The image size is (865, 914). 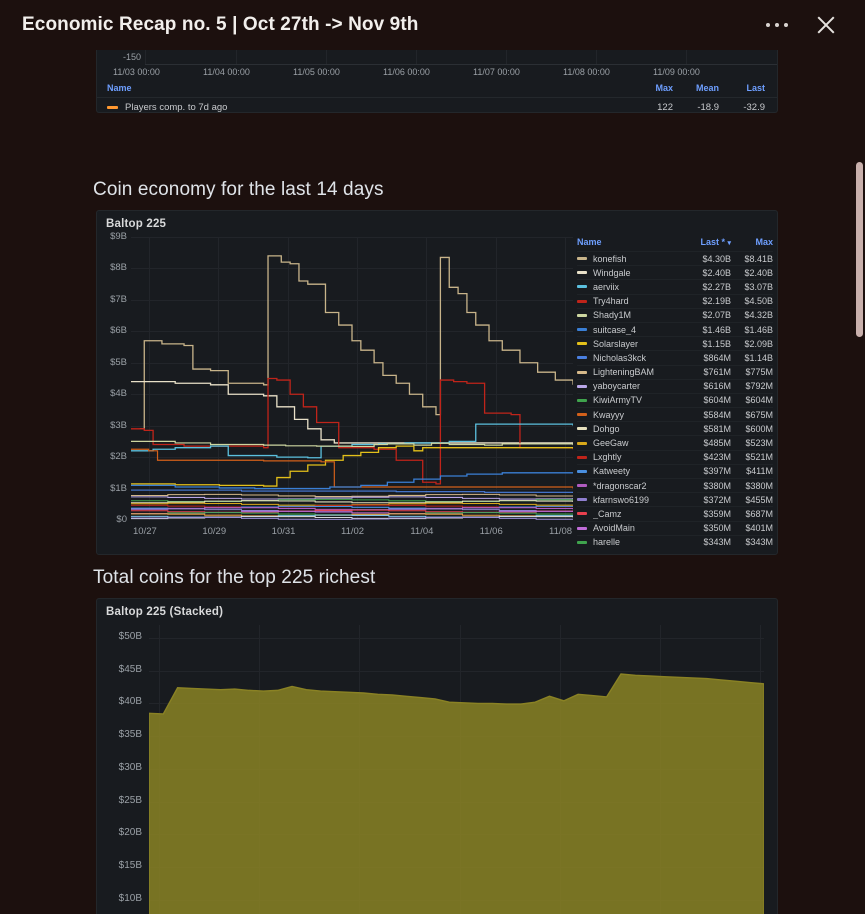 What do you see at coordinates (624, 372) in the screenshot?
I see `legend-series-name: LighteningBAM` at bounding box center [624, 372].